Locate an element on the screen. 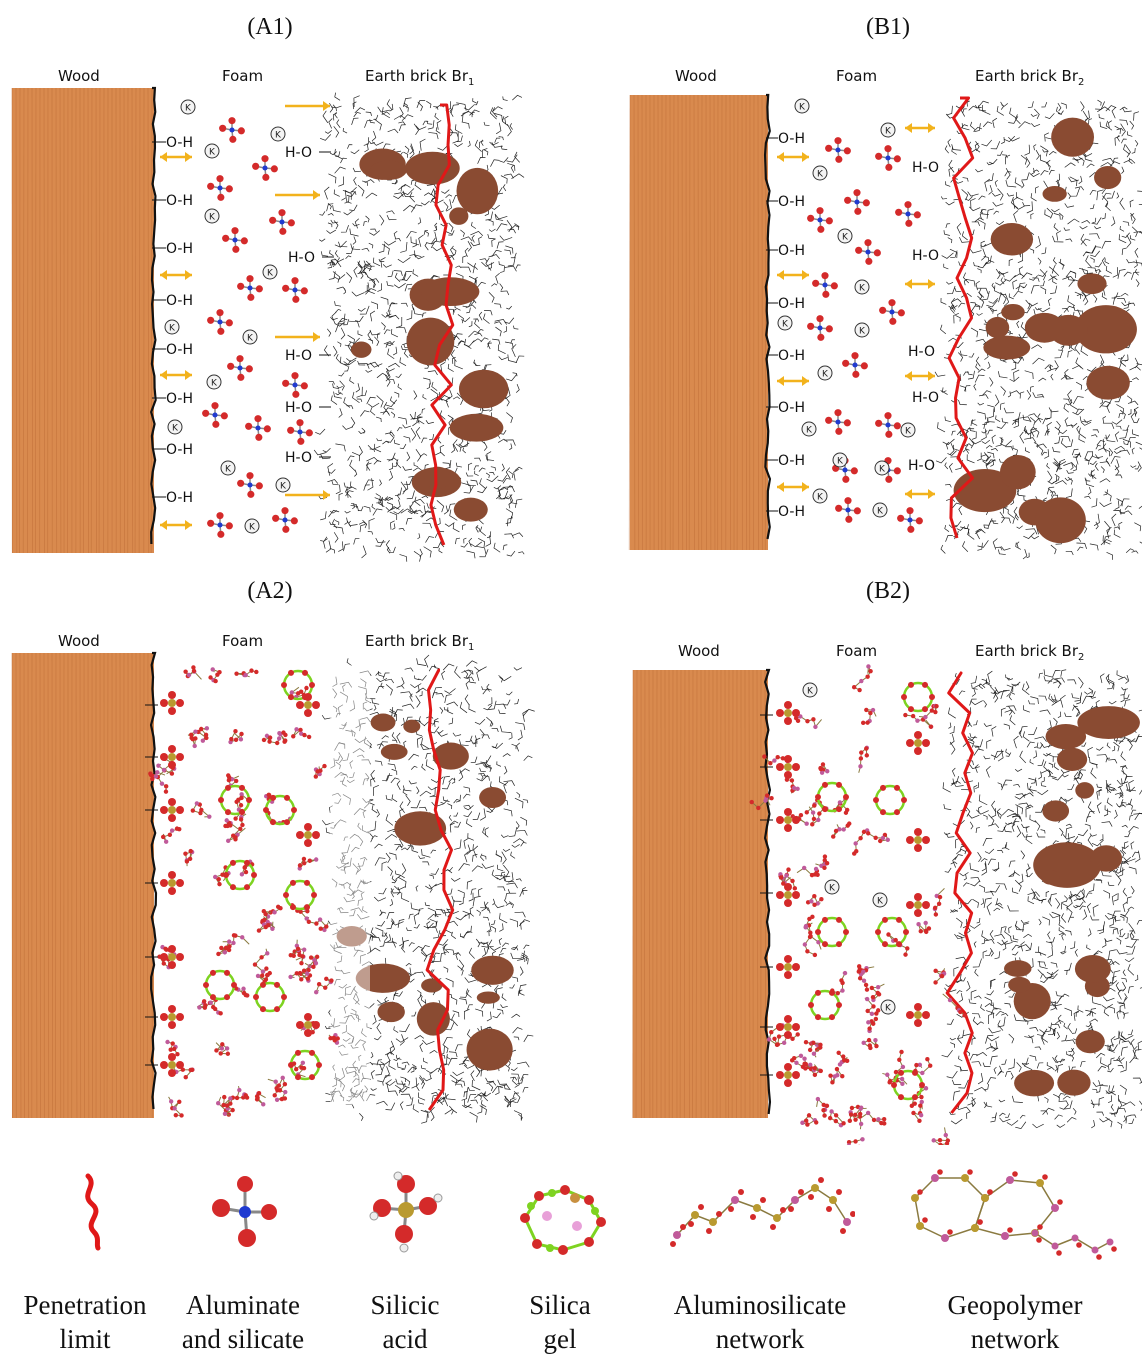 This screenshot has height=1356, width=1142. silicon-atom is located at coordinates (172, 957).